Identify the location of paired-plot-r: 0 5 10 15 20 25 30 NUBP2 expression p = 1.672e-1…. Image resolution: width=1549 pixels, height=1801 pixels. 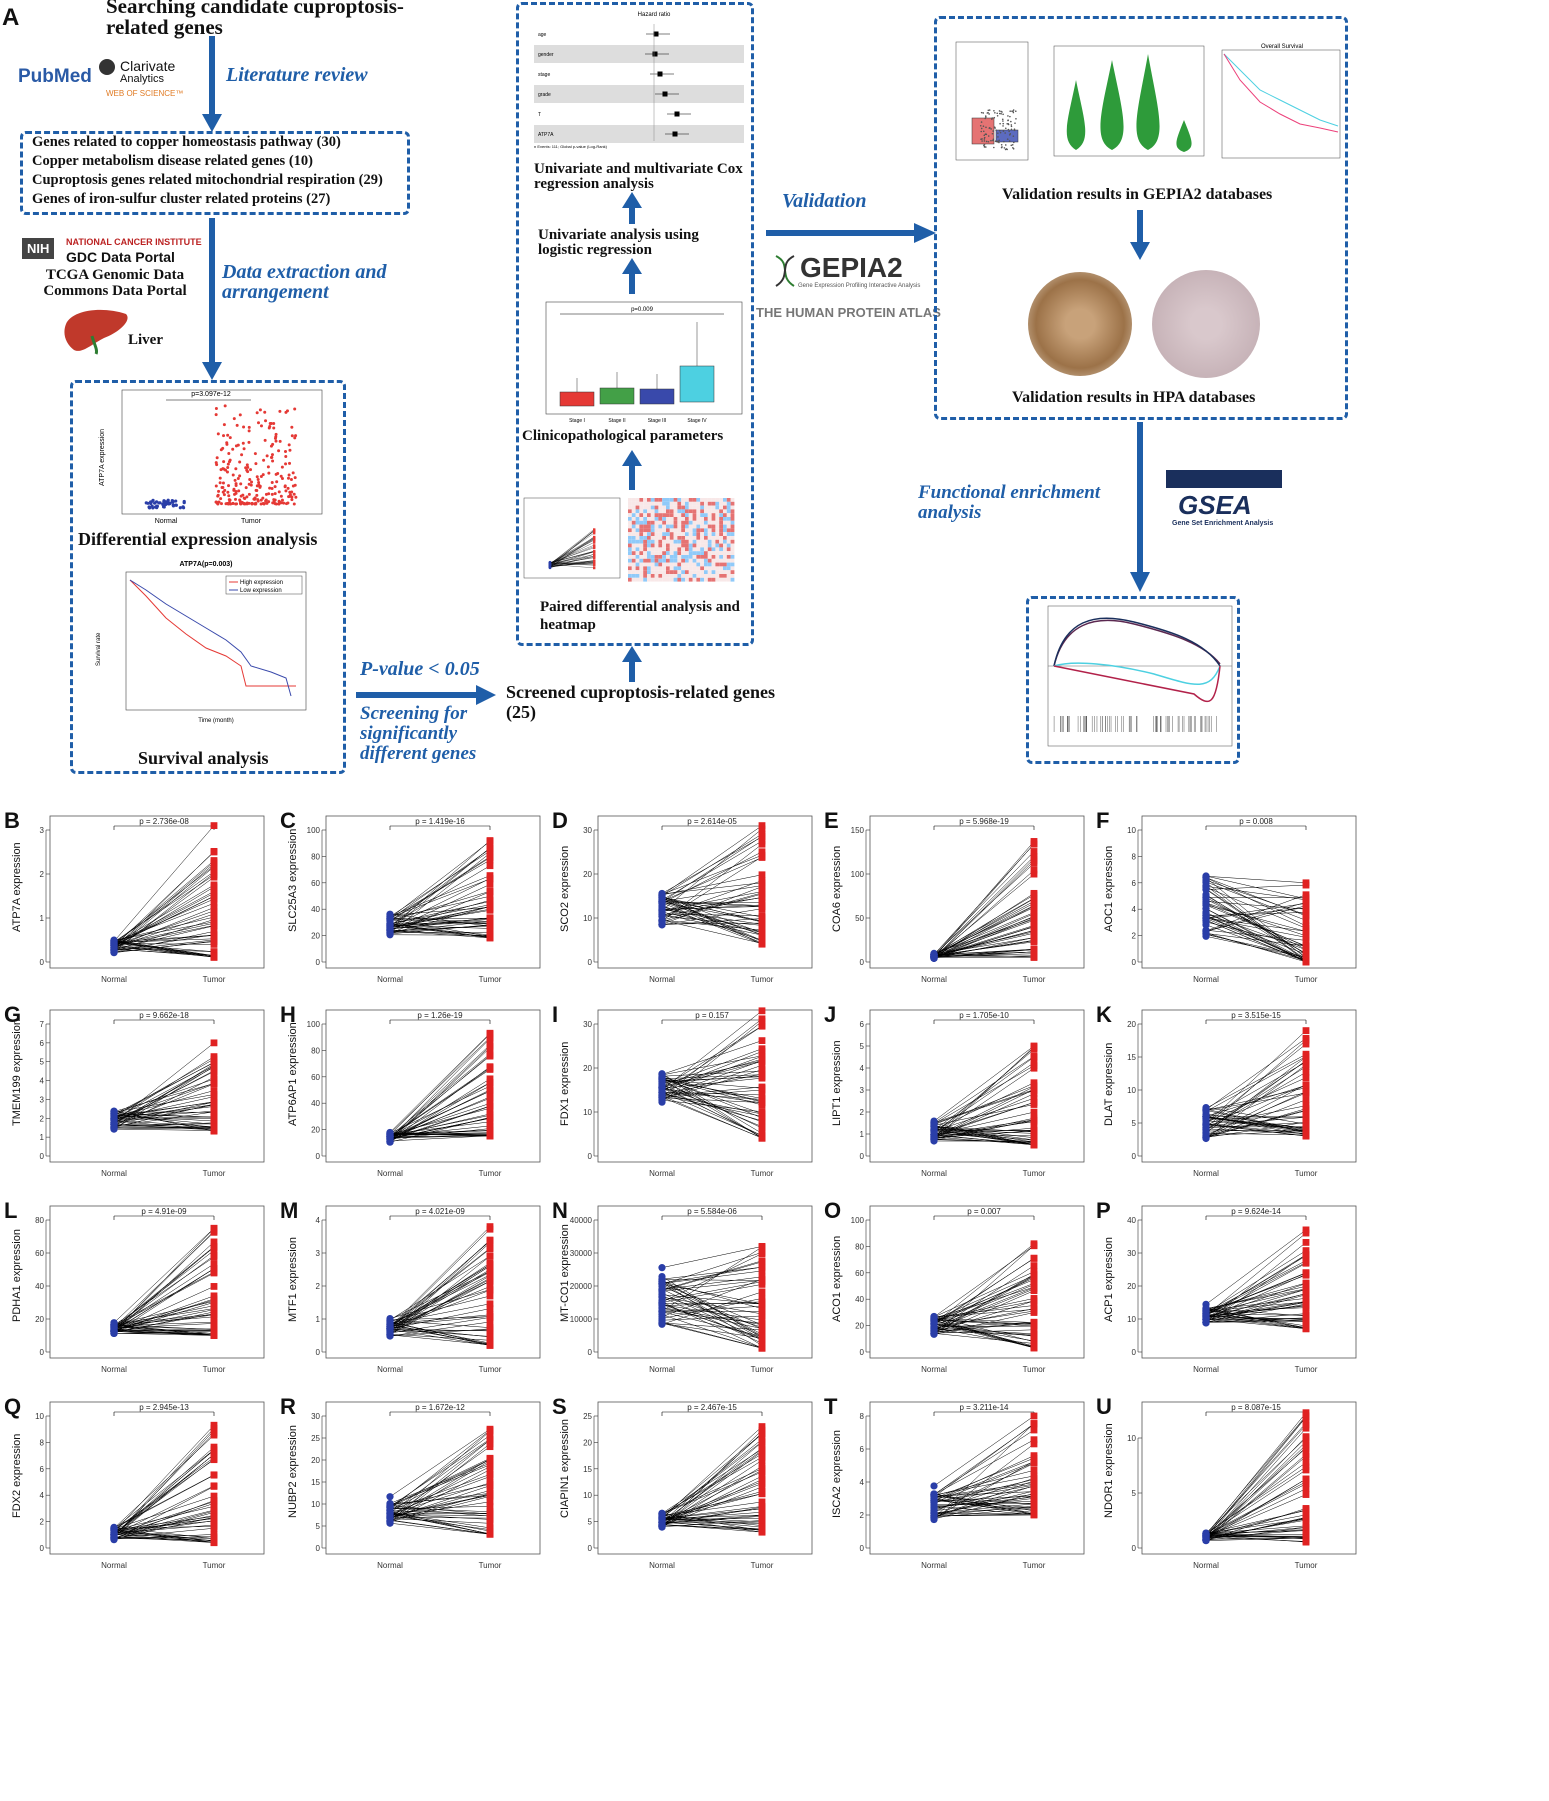
(414, 1485).